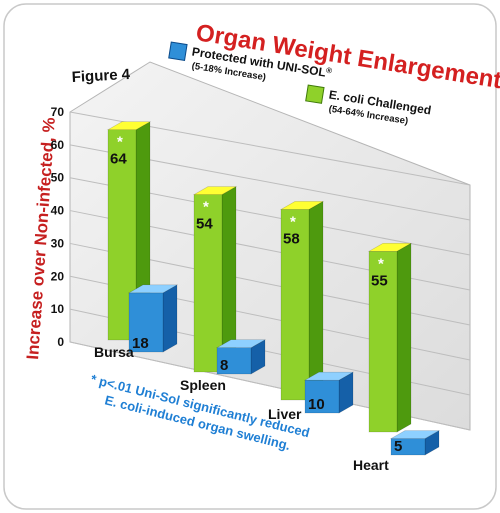 The height and width of the screenshot is (513, 500). I want to click on category-label: Liver, so click(285, 414).